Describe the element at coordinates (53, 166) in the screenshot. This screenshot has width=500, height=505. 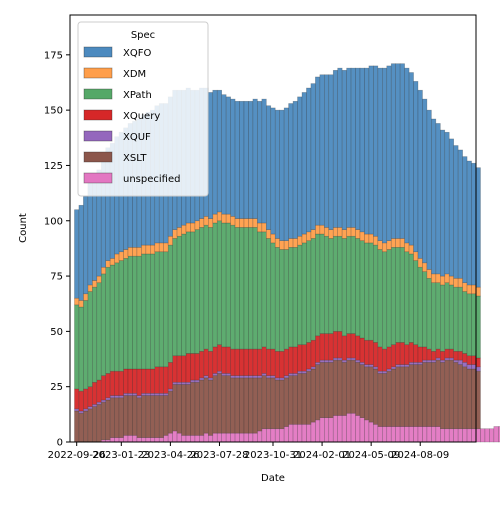
I see `y-tick-label-125: 125` at that location.